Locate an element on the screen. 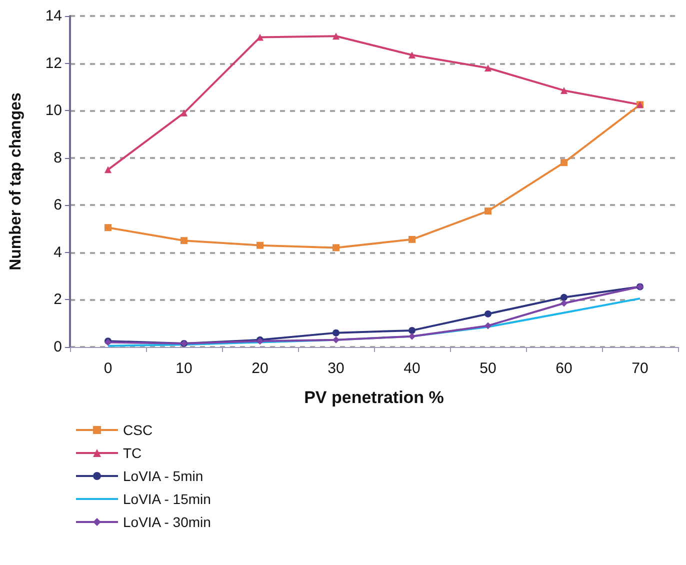  x-tick-label: 60 is located at coordinates (564, 368).